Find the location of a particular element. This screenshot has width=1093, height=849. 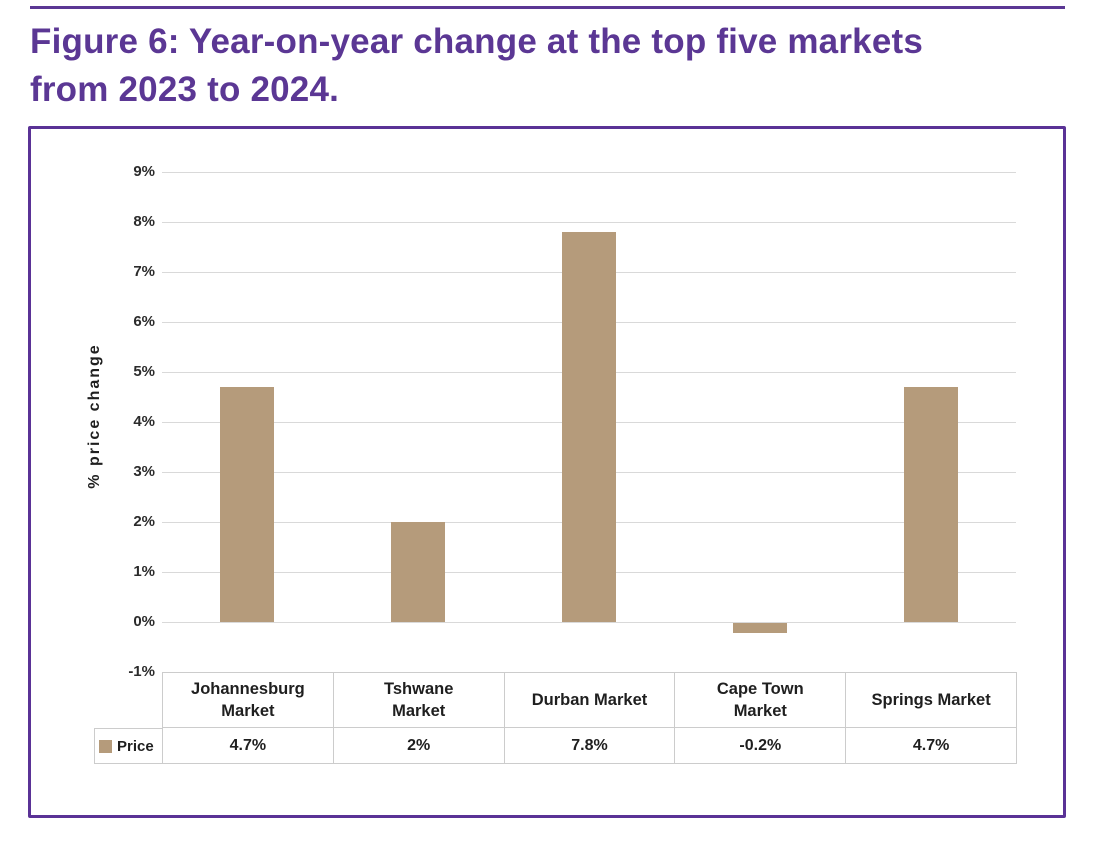

value-cell-durban-market: 7.8% is located at coordinates (589, 745).